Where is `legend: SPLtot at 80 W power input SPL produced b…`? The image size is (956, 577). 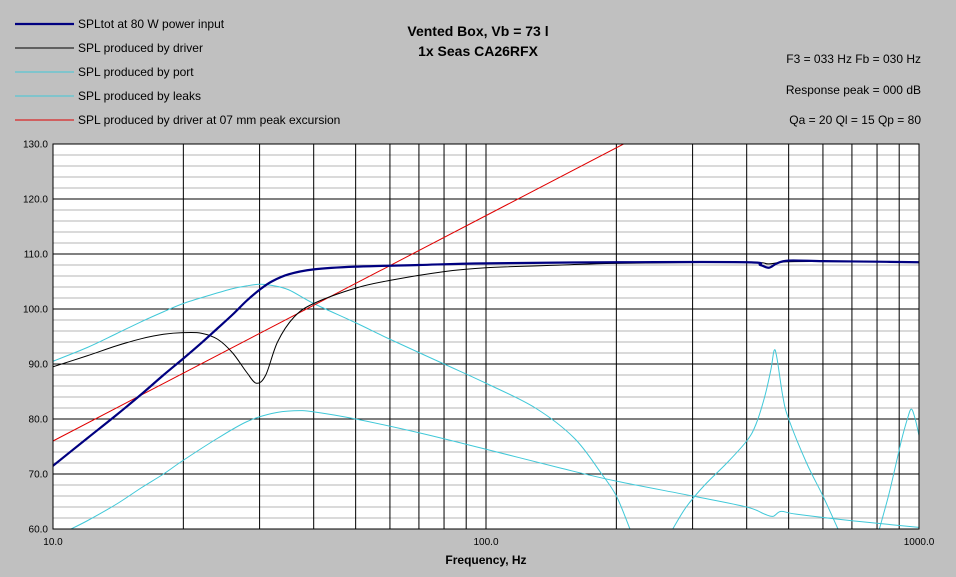 legend: SPLtot at 80 W power input SPL produced b… is located at coordinates (177, 72).